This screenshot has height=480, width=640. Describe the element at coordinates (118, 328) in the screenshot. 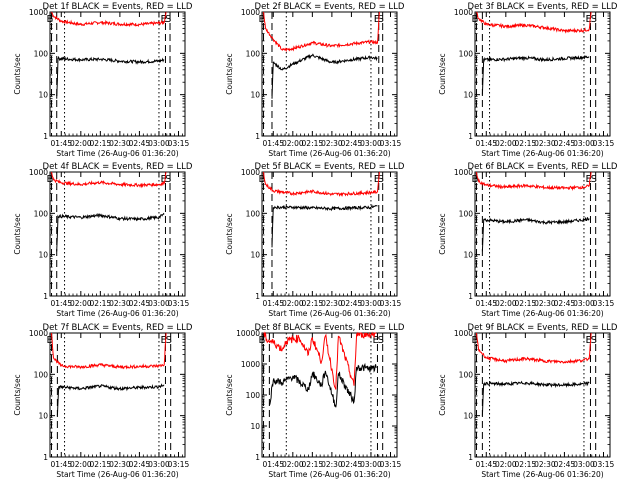

I see `chart-title: Det 7f BLACK = Events, RED = LLD` at that location.